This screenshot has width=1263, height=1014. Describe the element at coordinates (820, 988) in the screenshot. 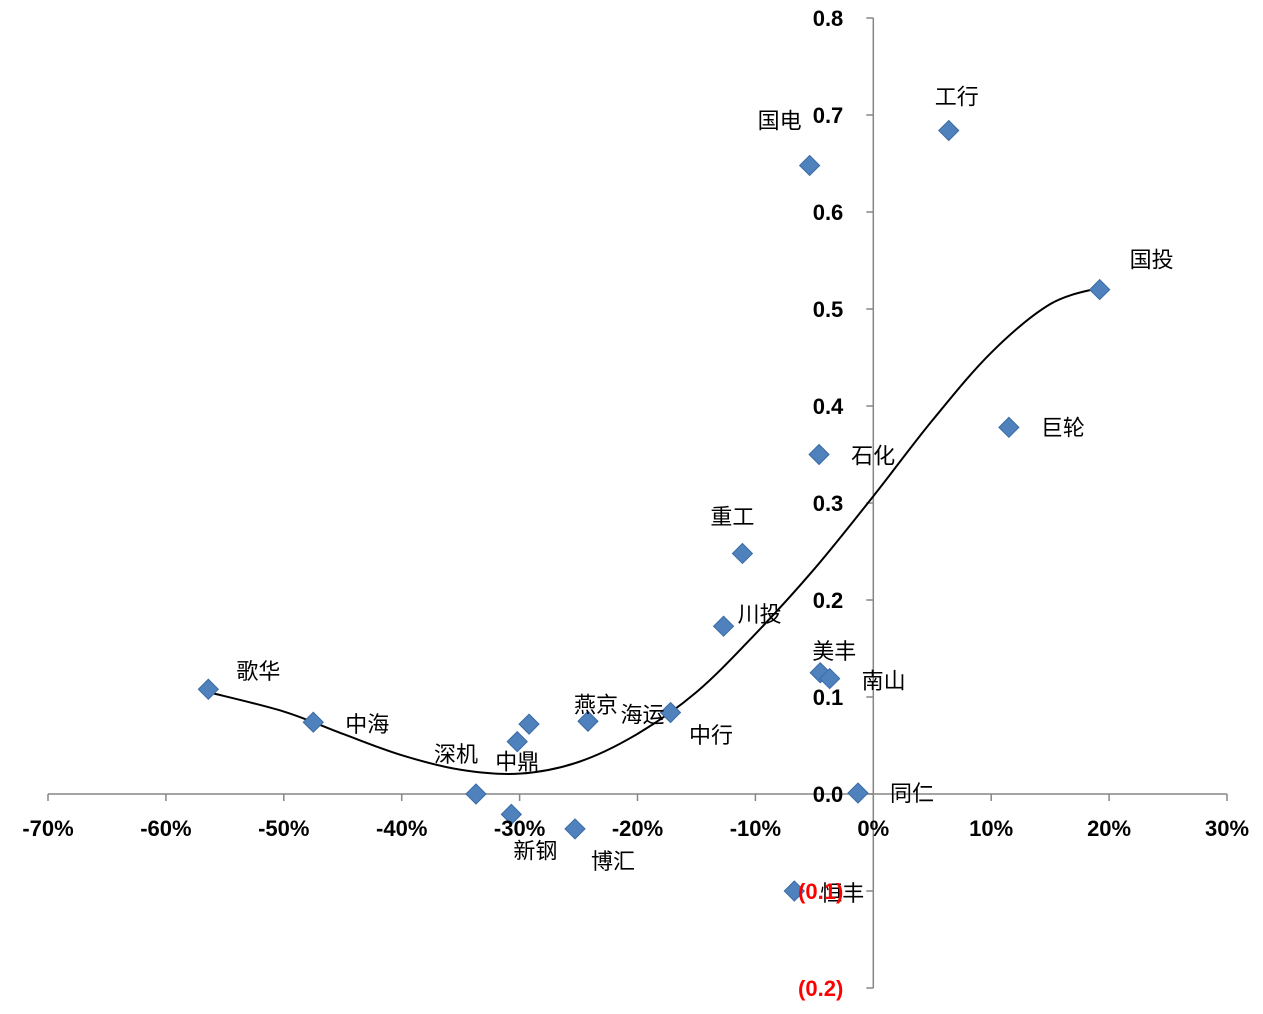

I see `y-tick-label: (0.2)` at that location.